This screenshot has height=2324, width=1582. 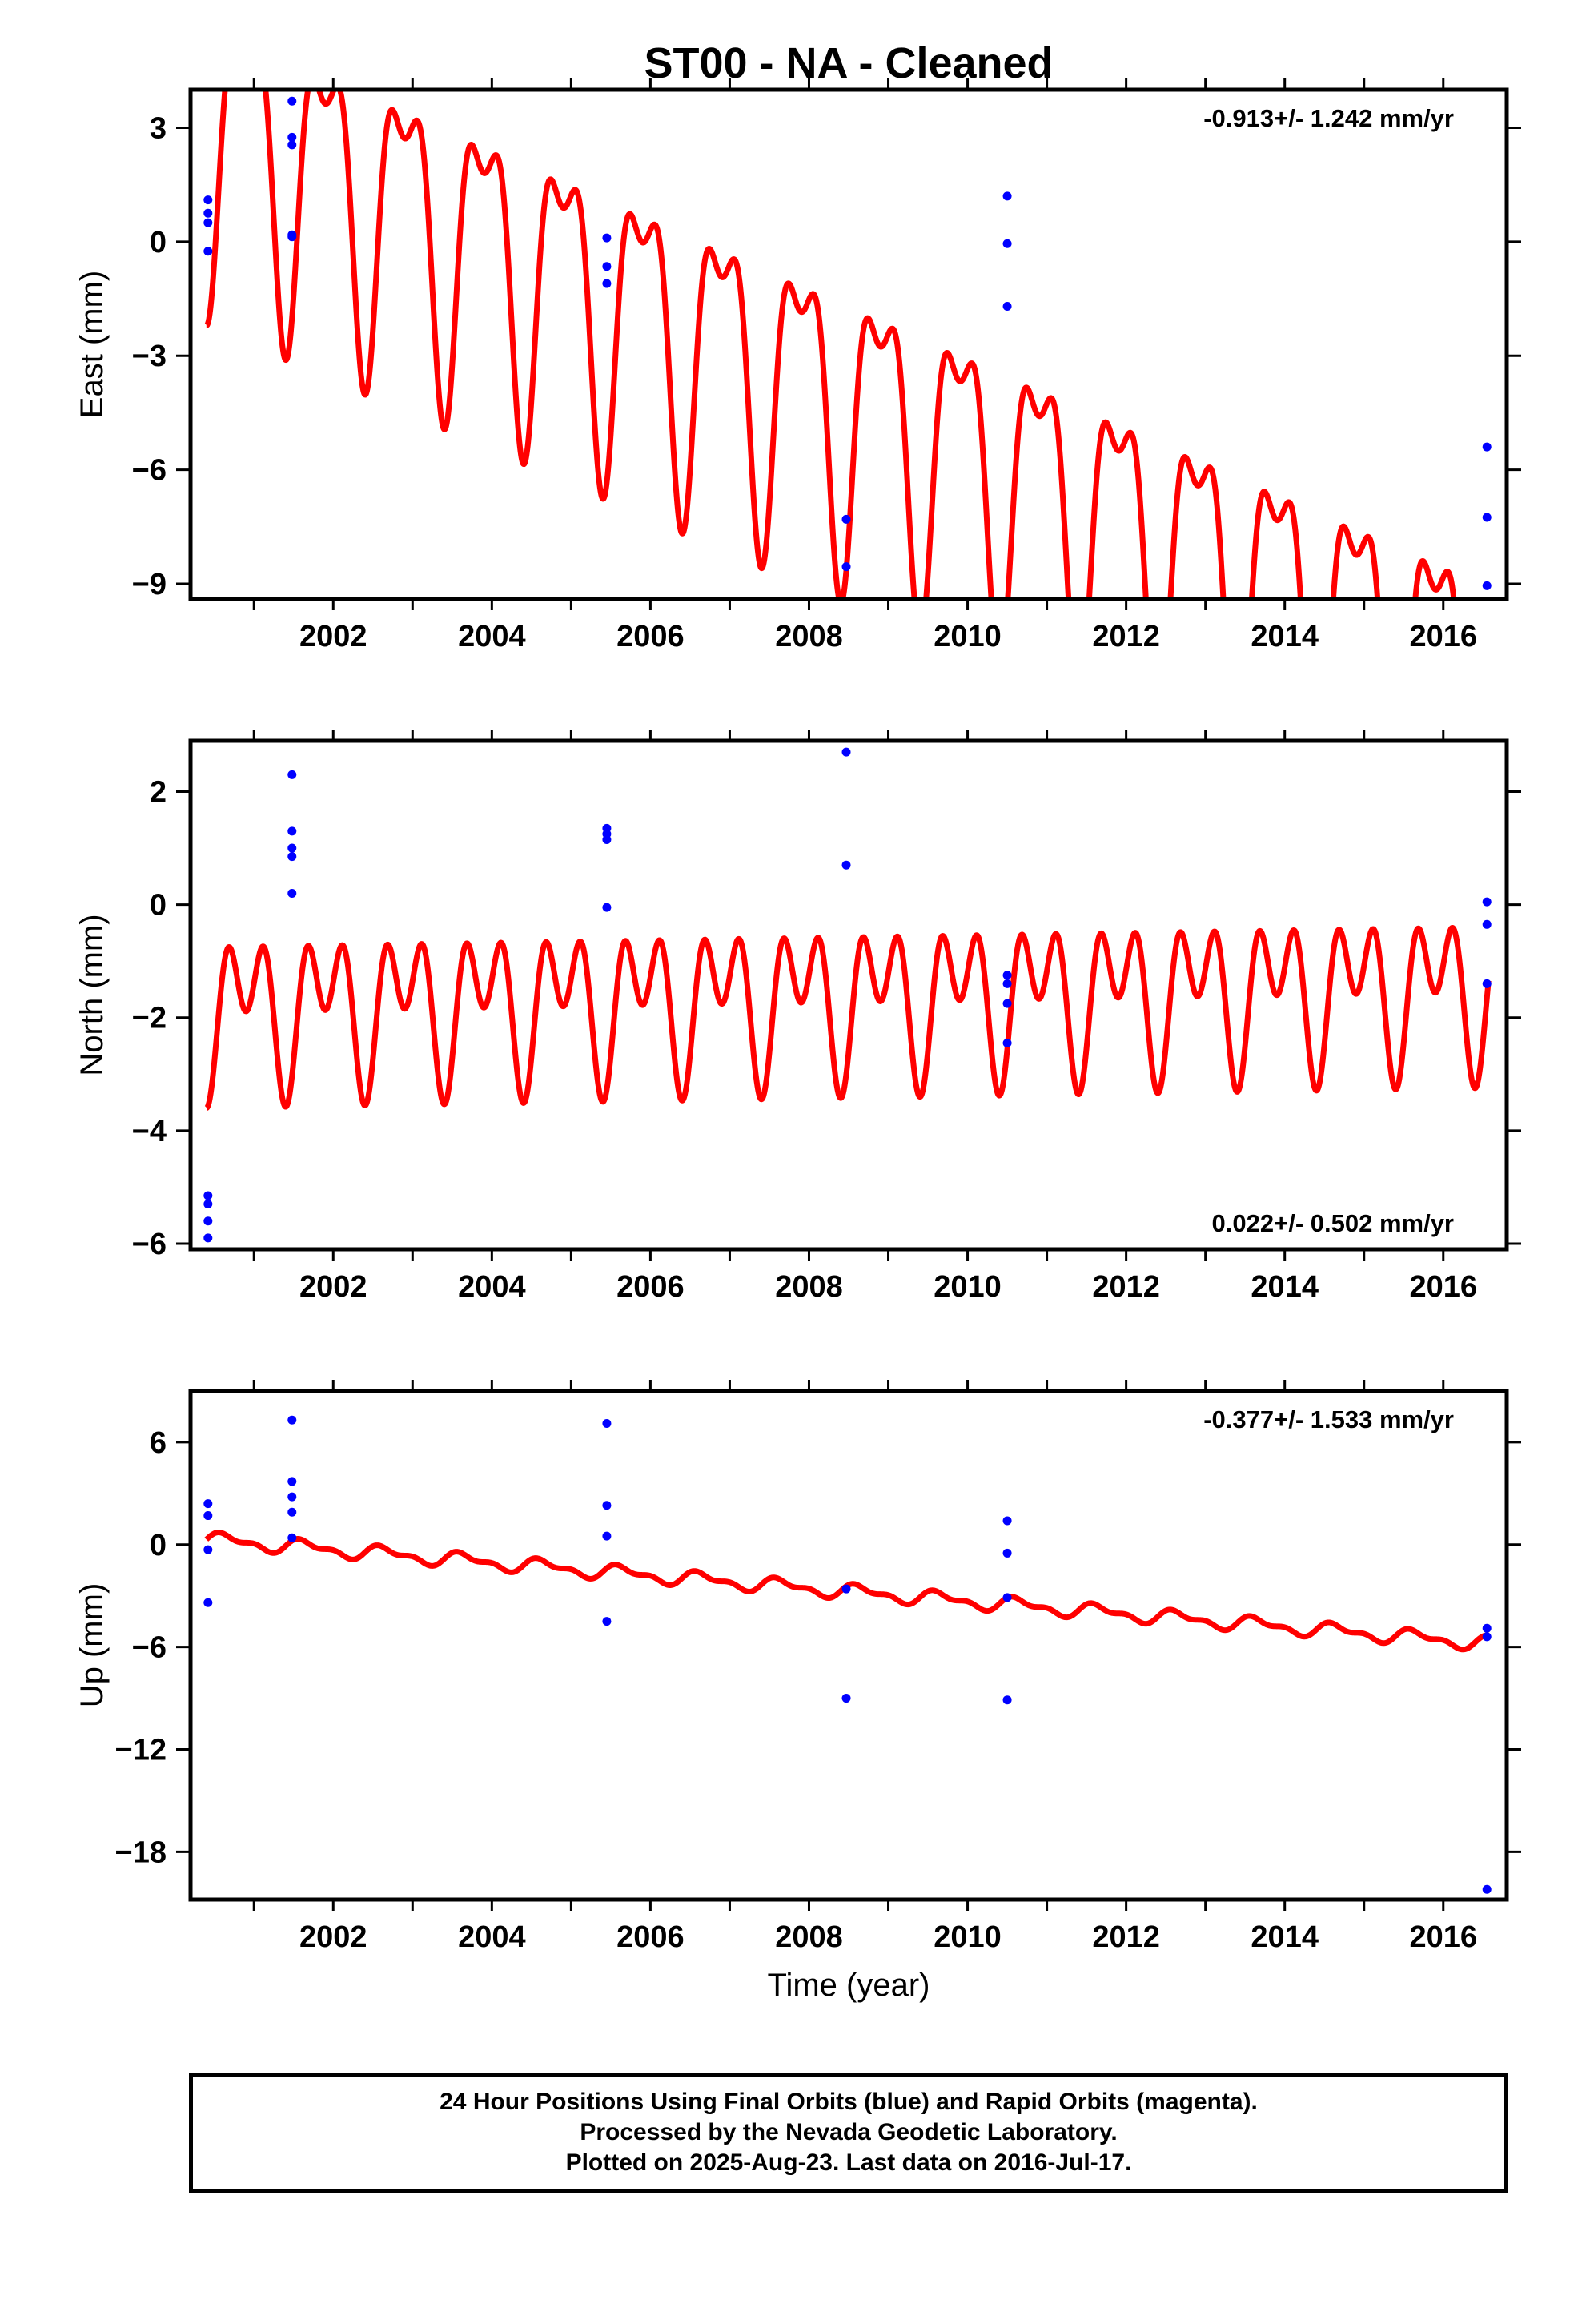 I want to click on east-x-tick-label: 2016, so click(x=1443, y=636).